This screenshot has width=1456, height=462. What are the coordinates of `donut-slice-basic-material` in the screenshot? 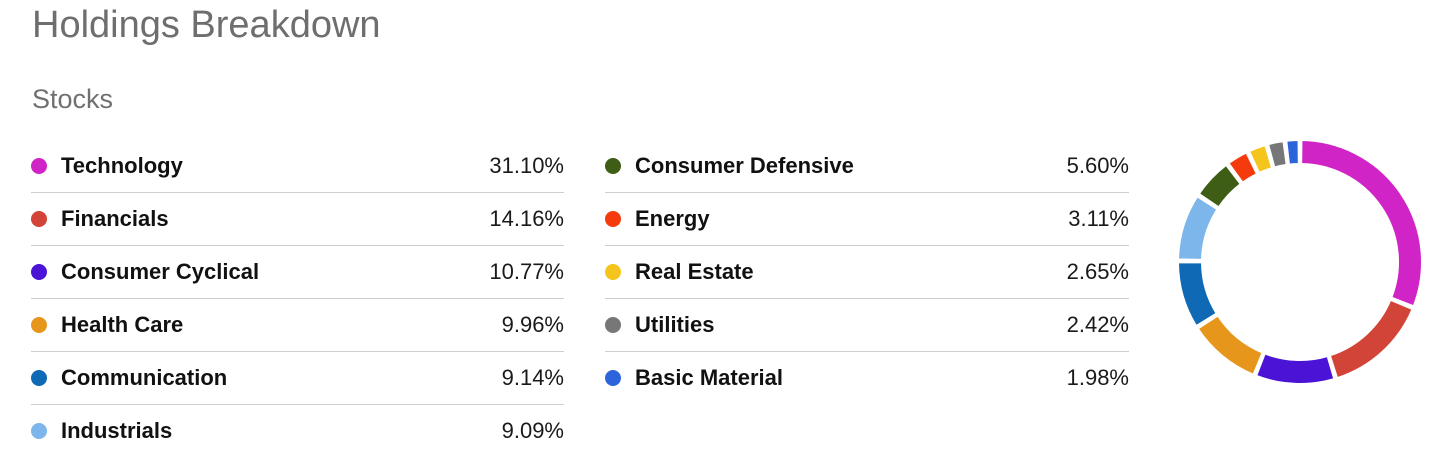 It's located at (1292, 152).